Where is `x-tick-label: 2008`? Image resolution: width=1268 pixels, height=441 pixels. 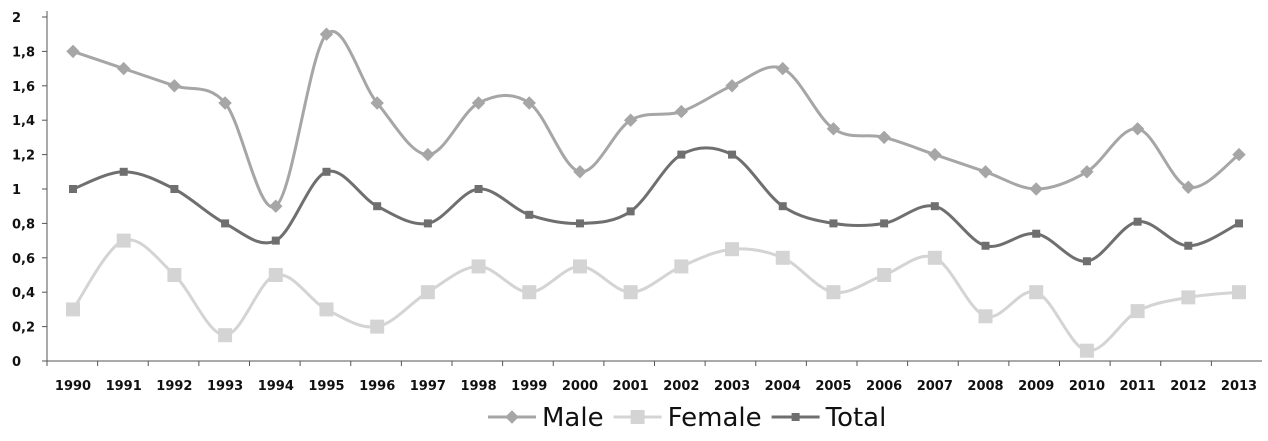
x-tick-label: 2008 is located at coordinates (985, 386).